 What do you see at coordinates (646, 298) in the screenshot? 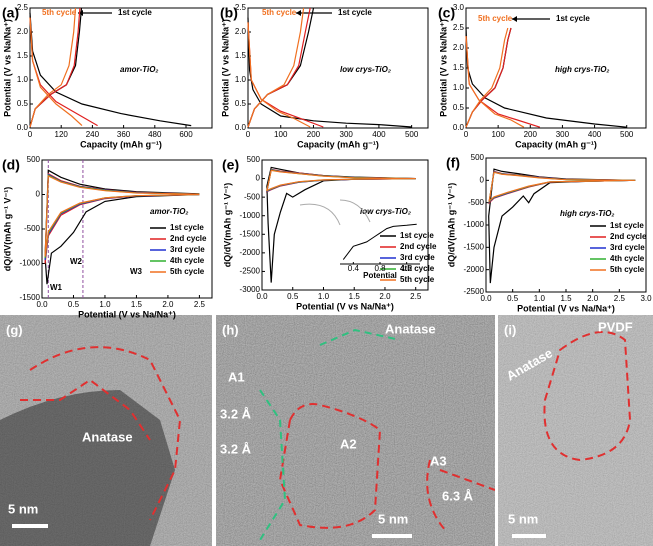
I see `x-tick-label: 3.0` at bounding box center [646, 298].